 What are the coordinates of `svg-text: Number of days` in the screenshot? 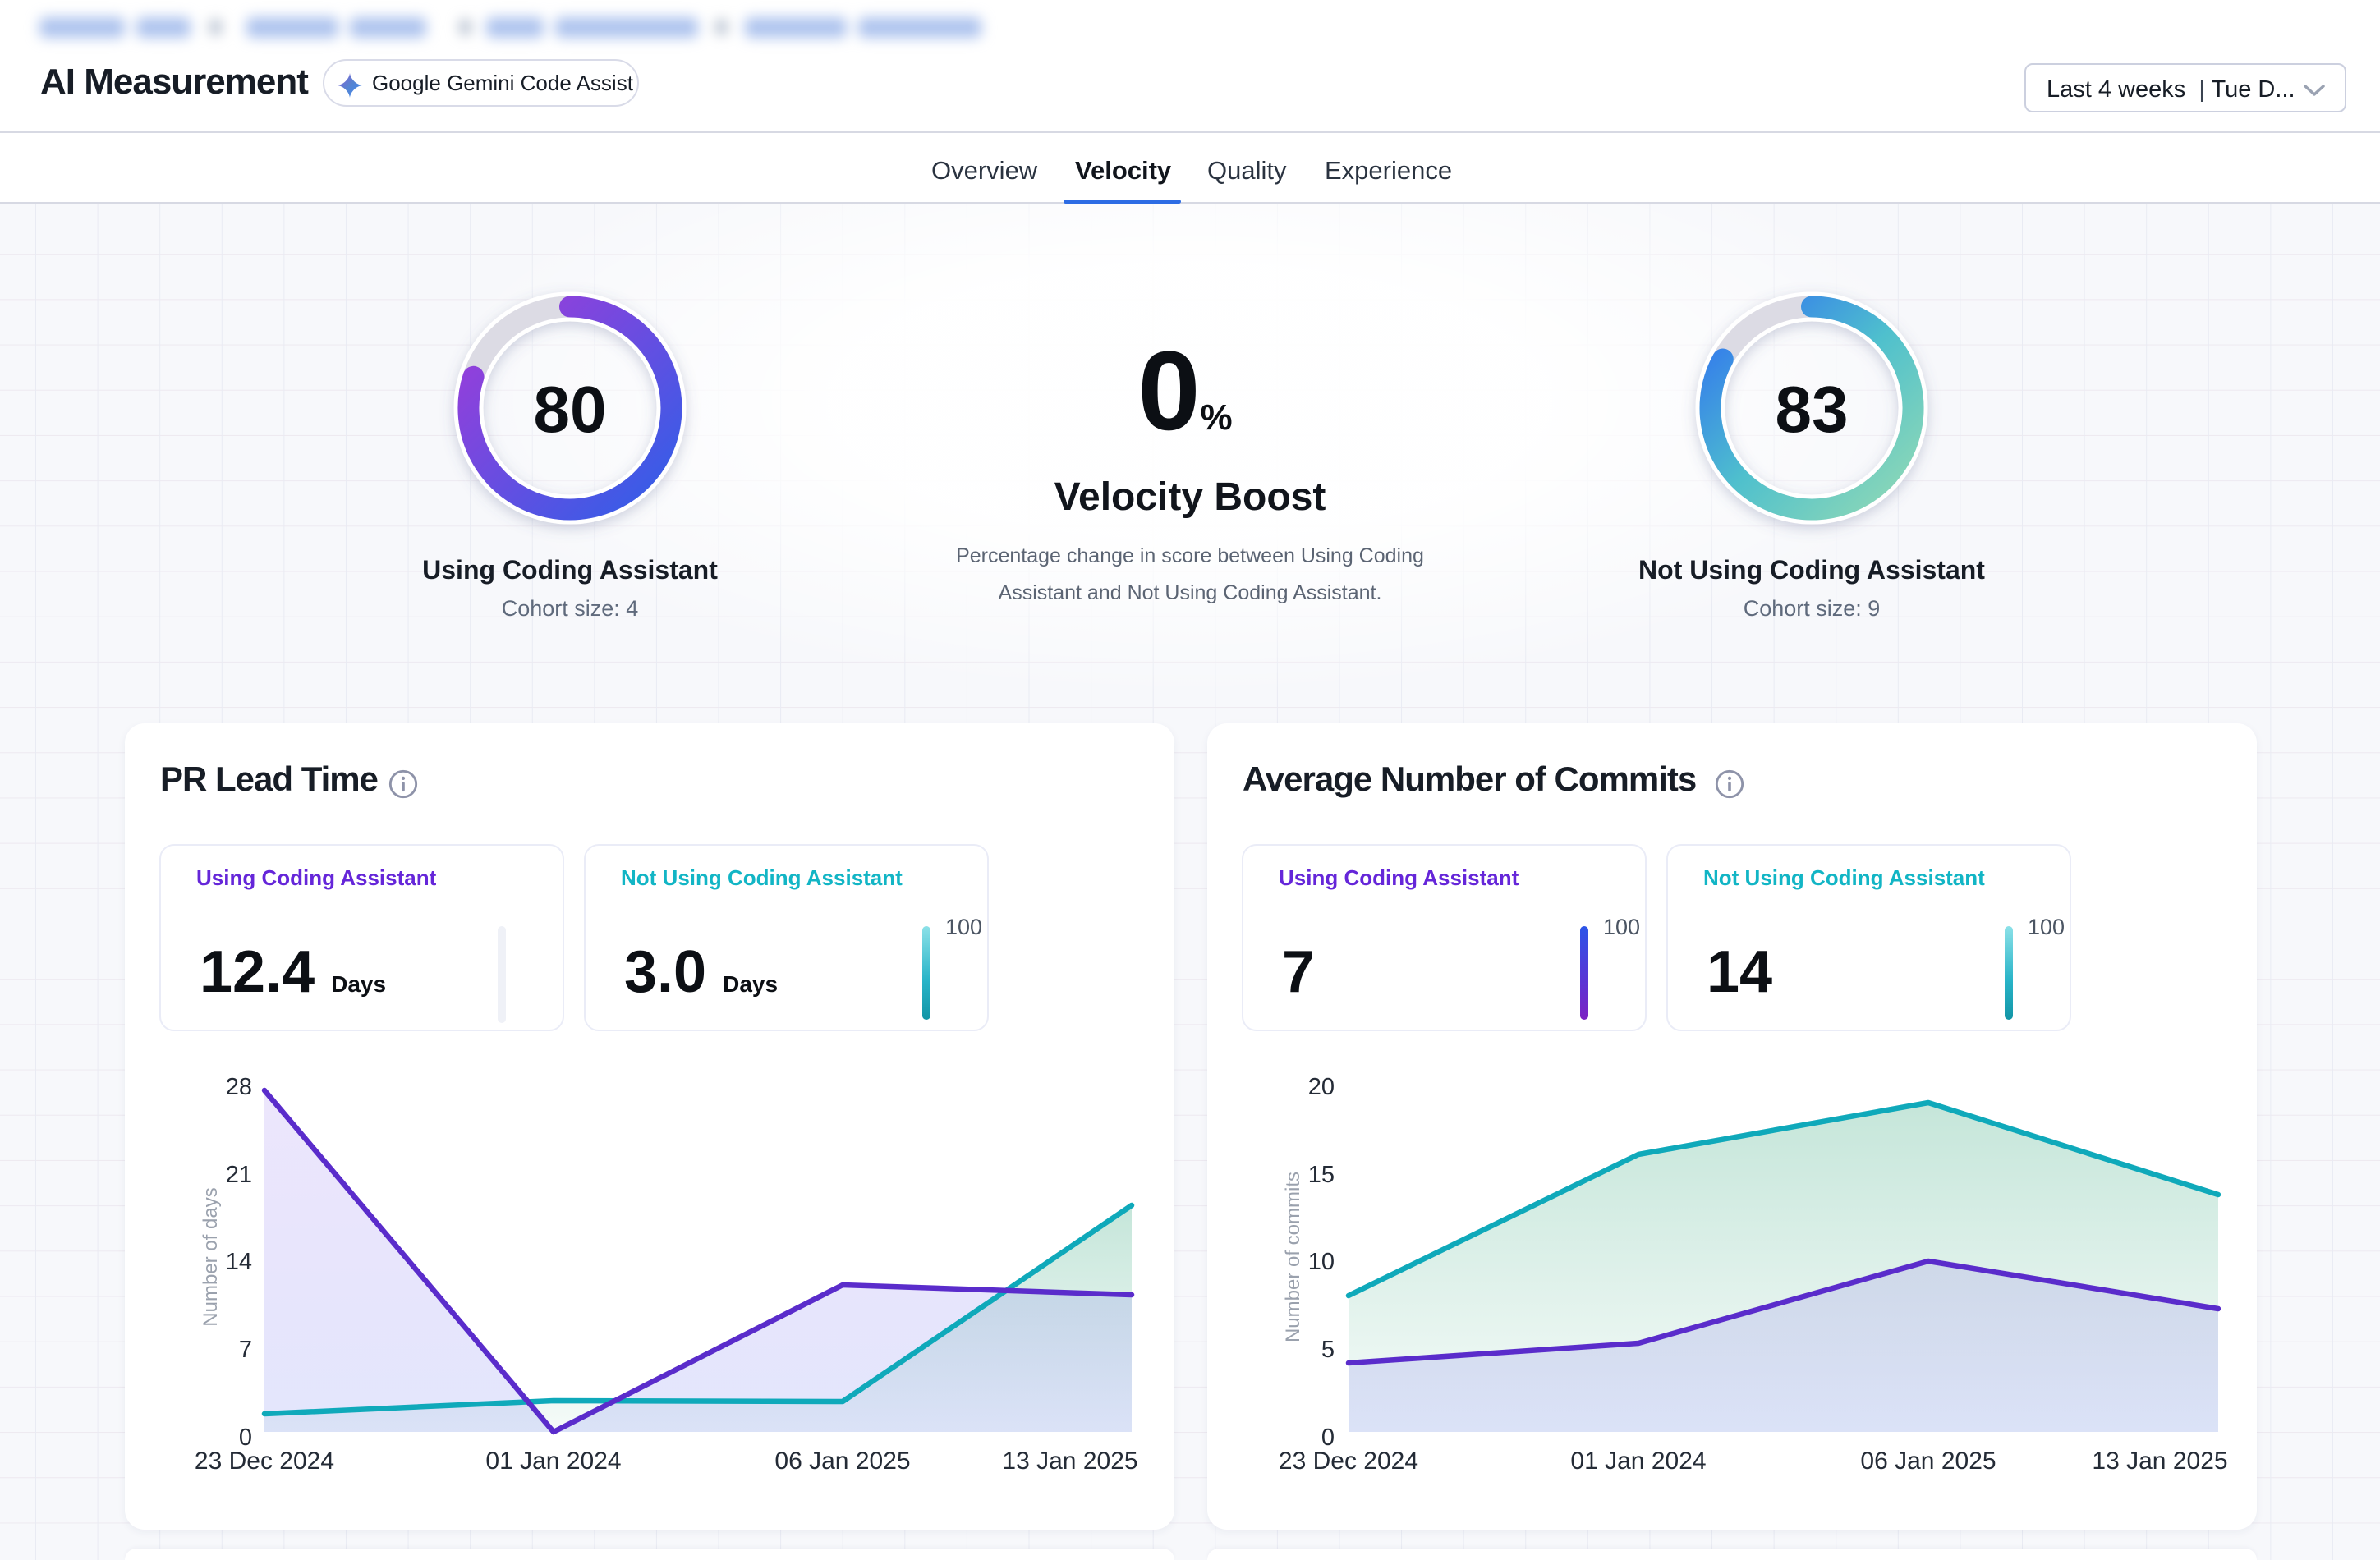 It's located at (211, 1256).